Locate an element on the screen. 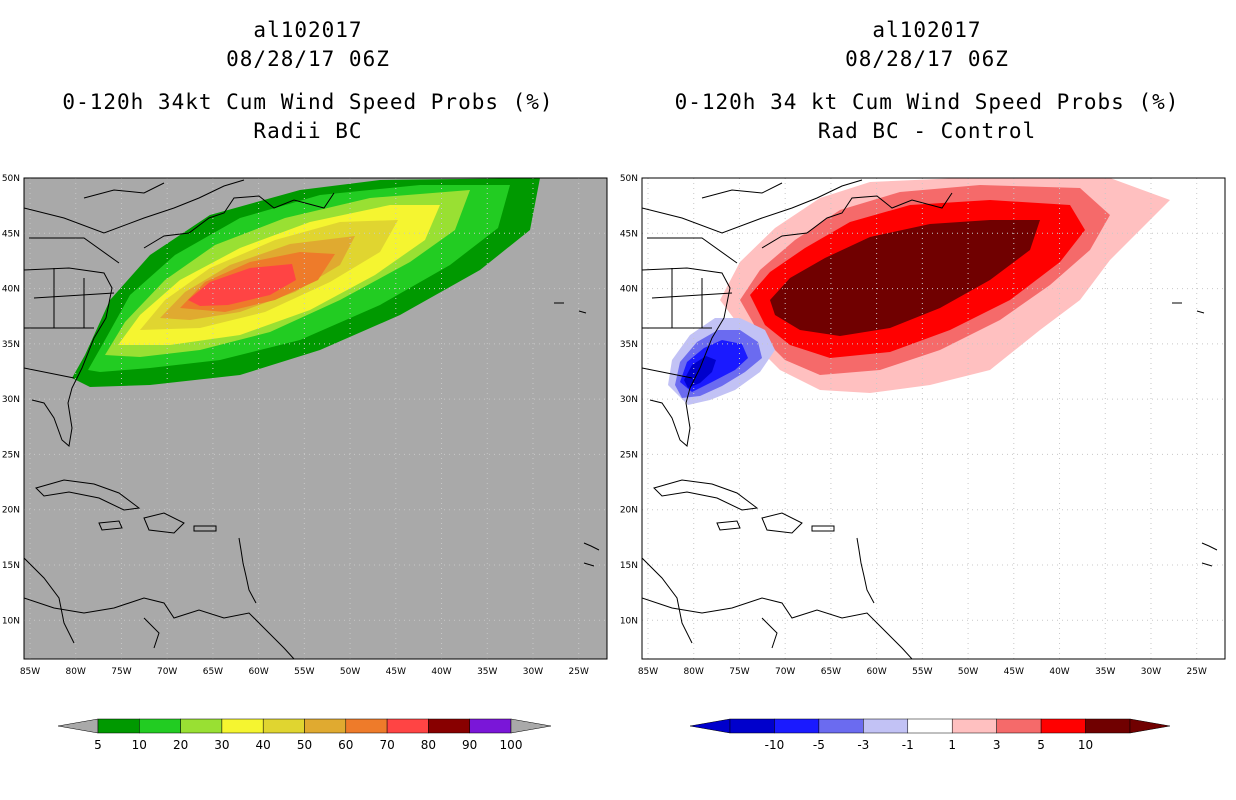 The image size is (1236, 800). right-product-subtitle: Rad BC - Control is located at coordinates (927, 131).